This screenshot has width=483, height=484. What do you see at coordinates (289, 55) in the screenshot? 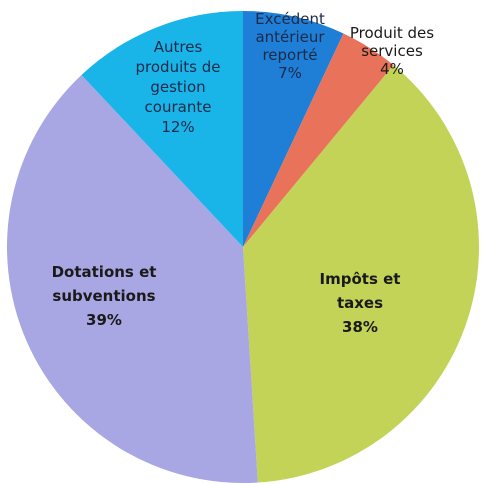
I see `slice-label-line: reporté` at bounding box center [289, 55].